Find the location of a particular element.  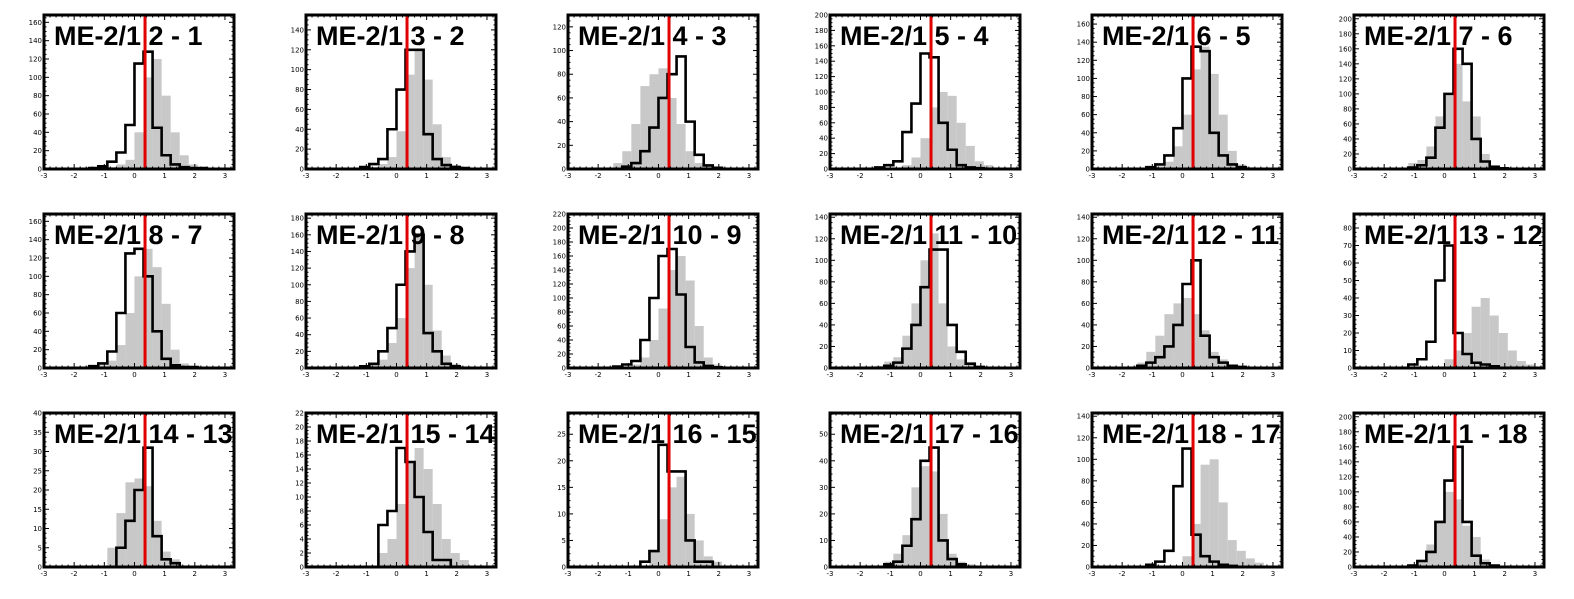

y-tick-label: 16 is located at coordinates (299, 456).